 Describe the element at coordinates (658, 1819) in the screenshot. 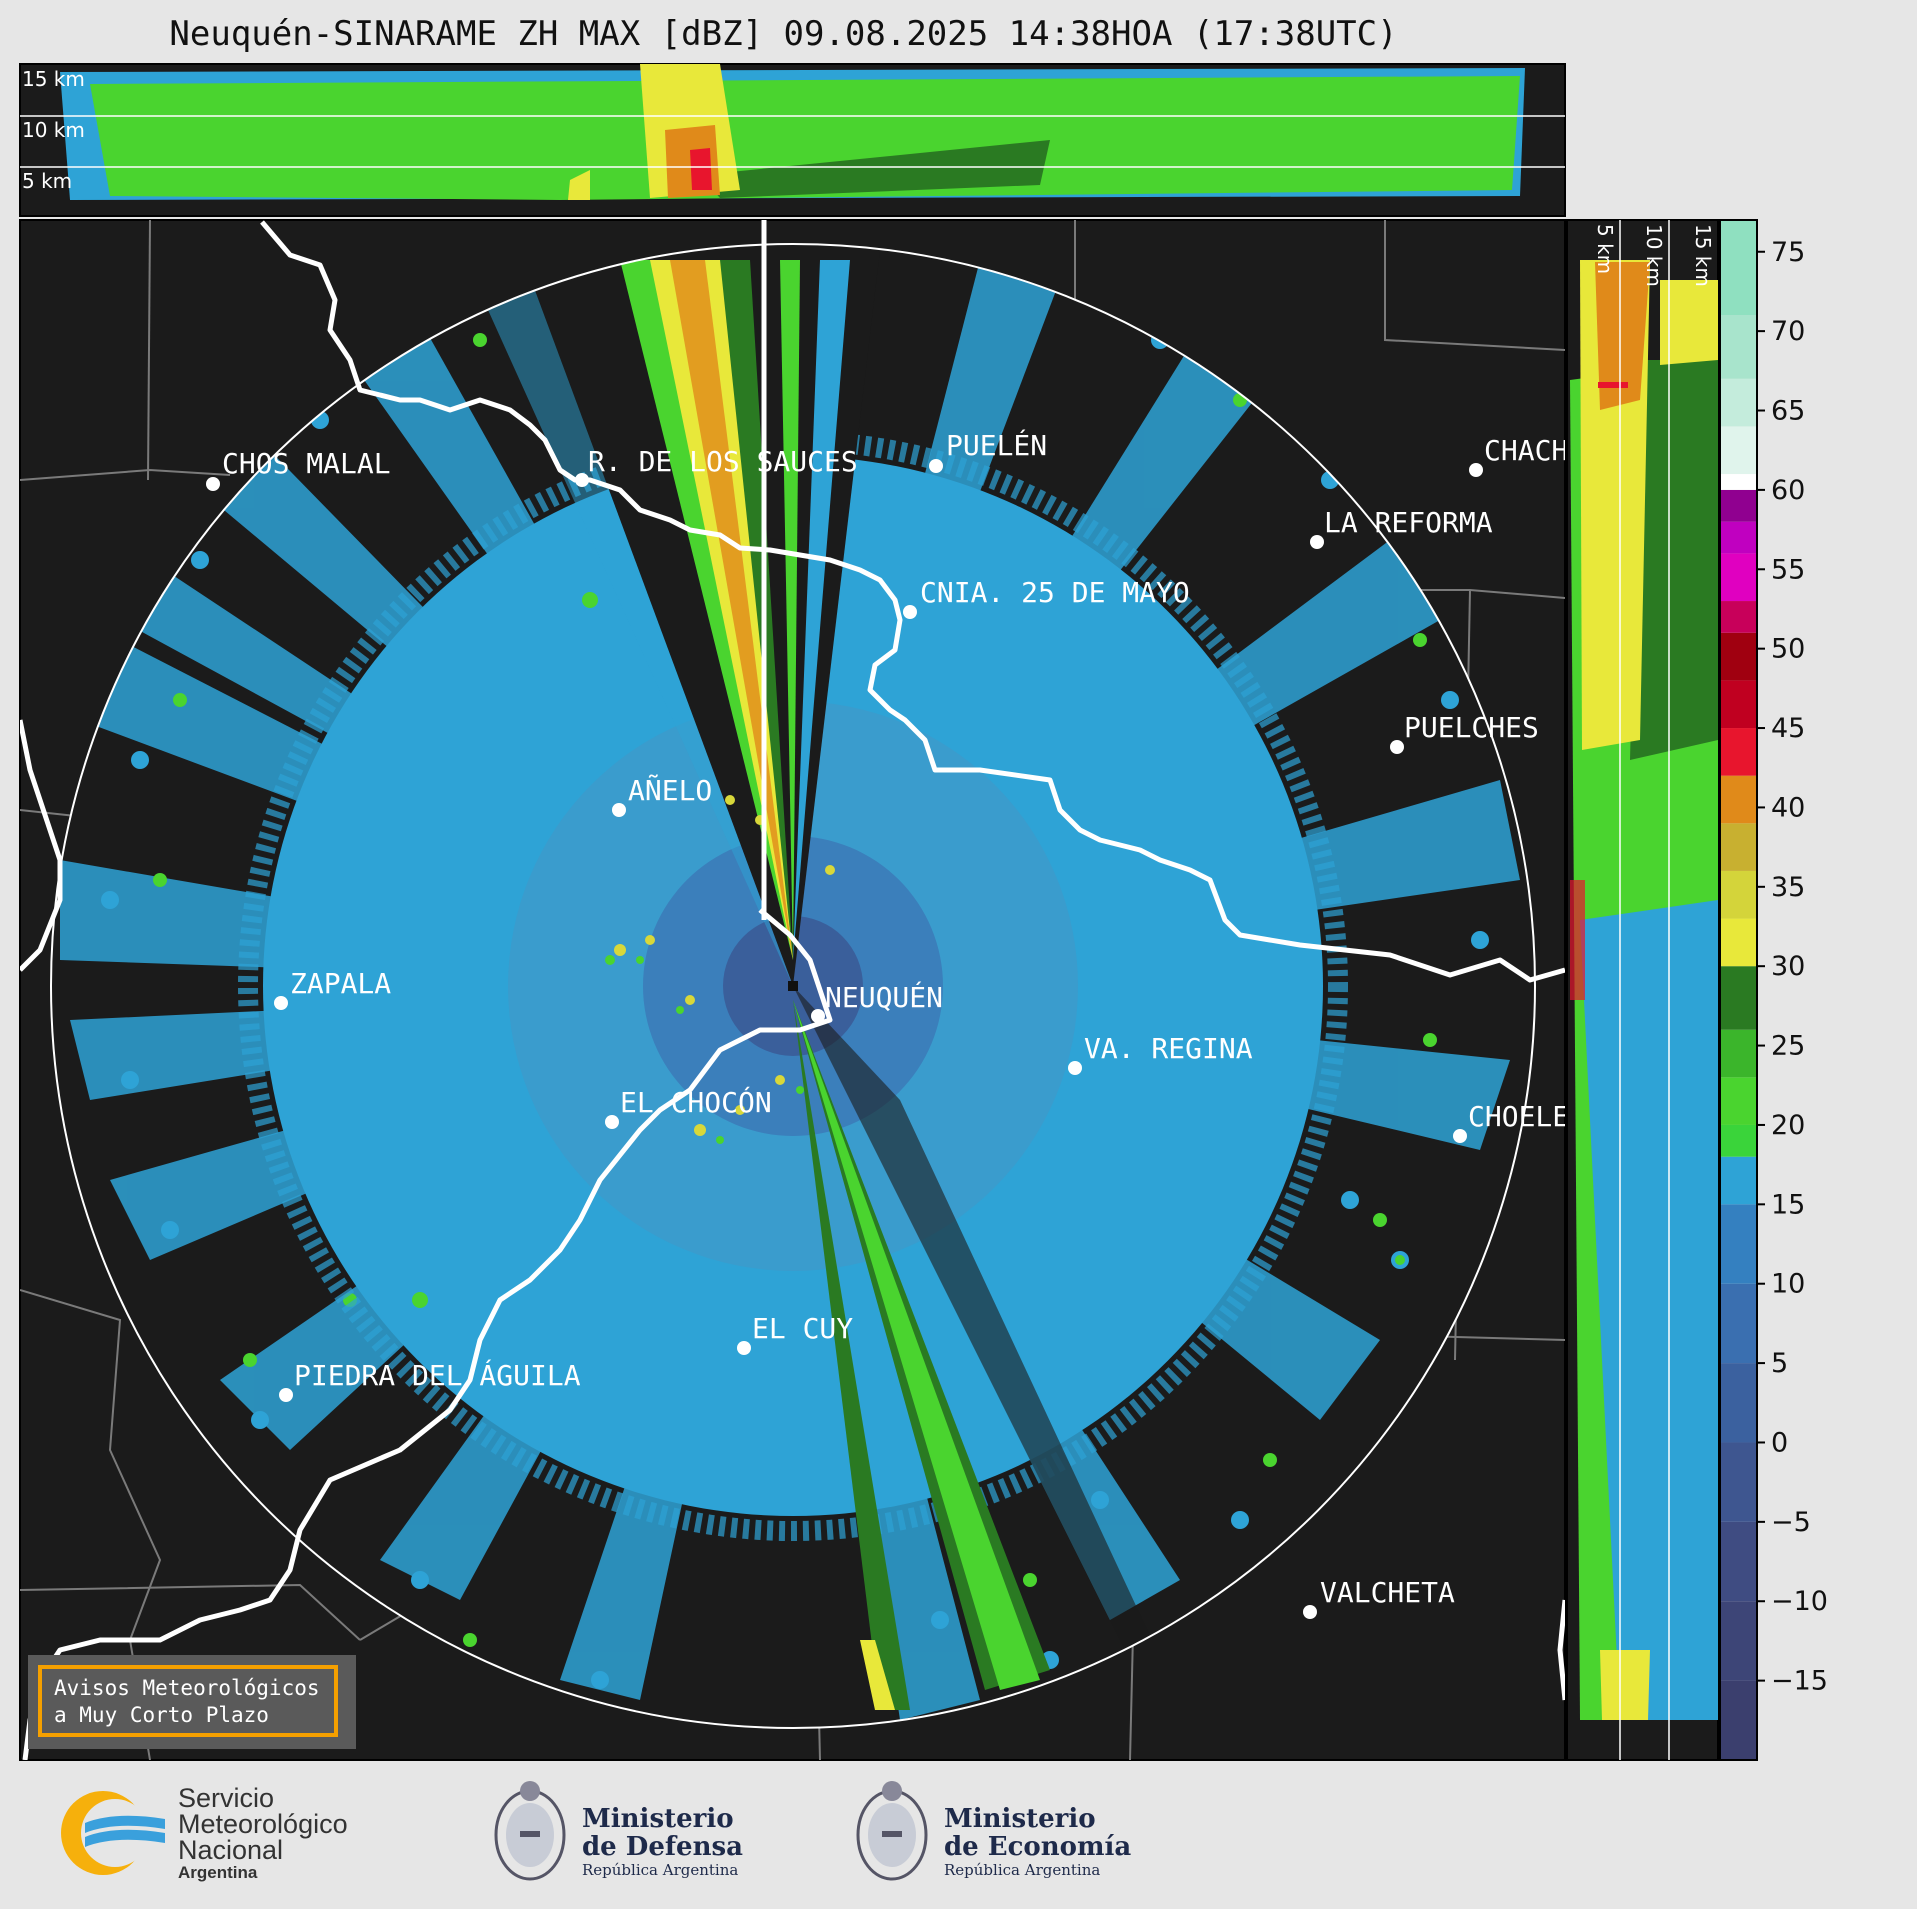

I see `defensa-line1: Ministerio` at that location.